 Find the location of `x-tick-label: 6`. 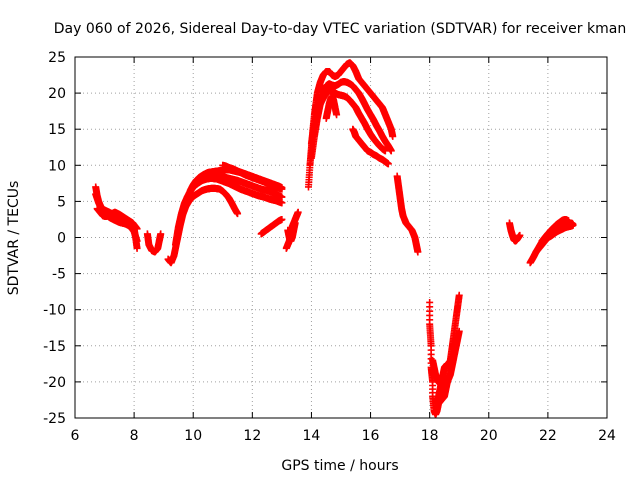

x-tick-label: 6 is located at coordinates (75, 436).